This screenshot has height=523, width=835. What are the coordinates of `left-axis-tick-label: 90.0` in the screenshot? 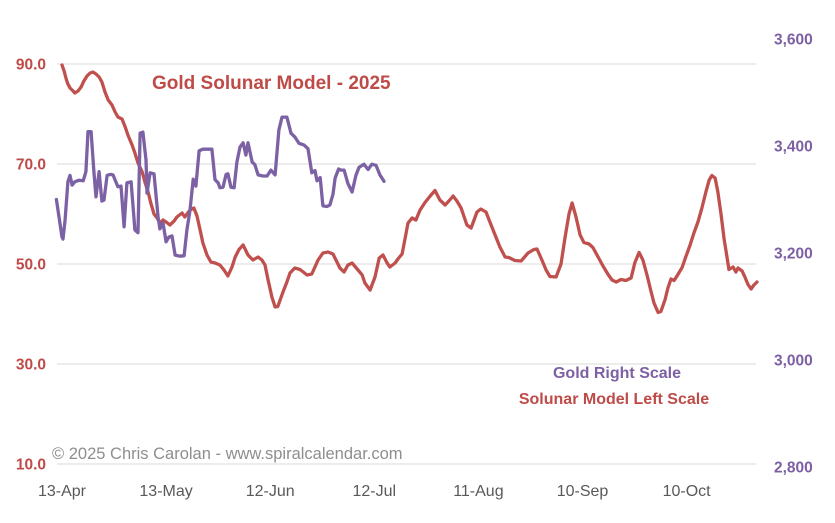 It's located at (31, 65).